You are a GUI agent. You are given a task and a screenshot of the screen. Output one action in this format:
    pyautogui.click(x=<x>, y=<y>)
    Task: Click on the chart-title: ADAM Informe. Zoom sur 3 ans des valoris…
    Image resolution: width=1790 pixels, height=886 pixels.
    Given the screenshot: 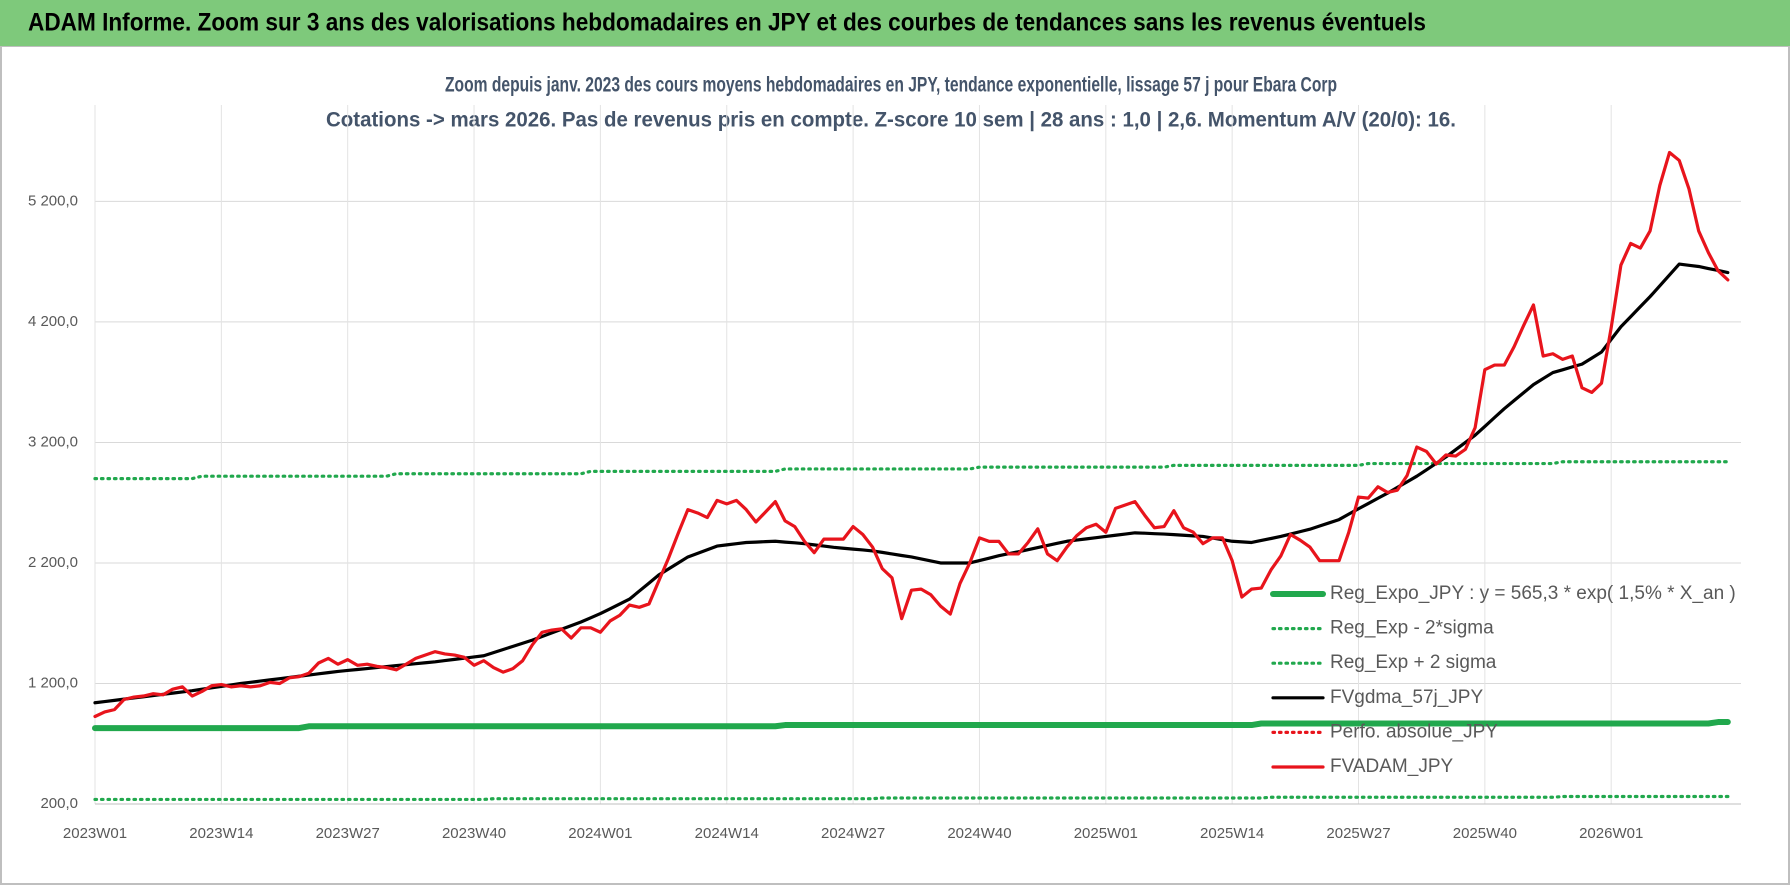 What is the action you would take?
    pyautogui.click(x=727, y=23)
    